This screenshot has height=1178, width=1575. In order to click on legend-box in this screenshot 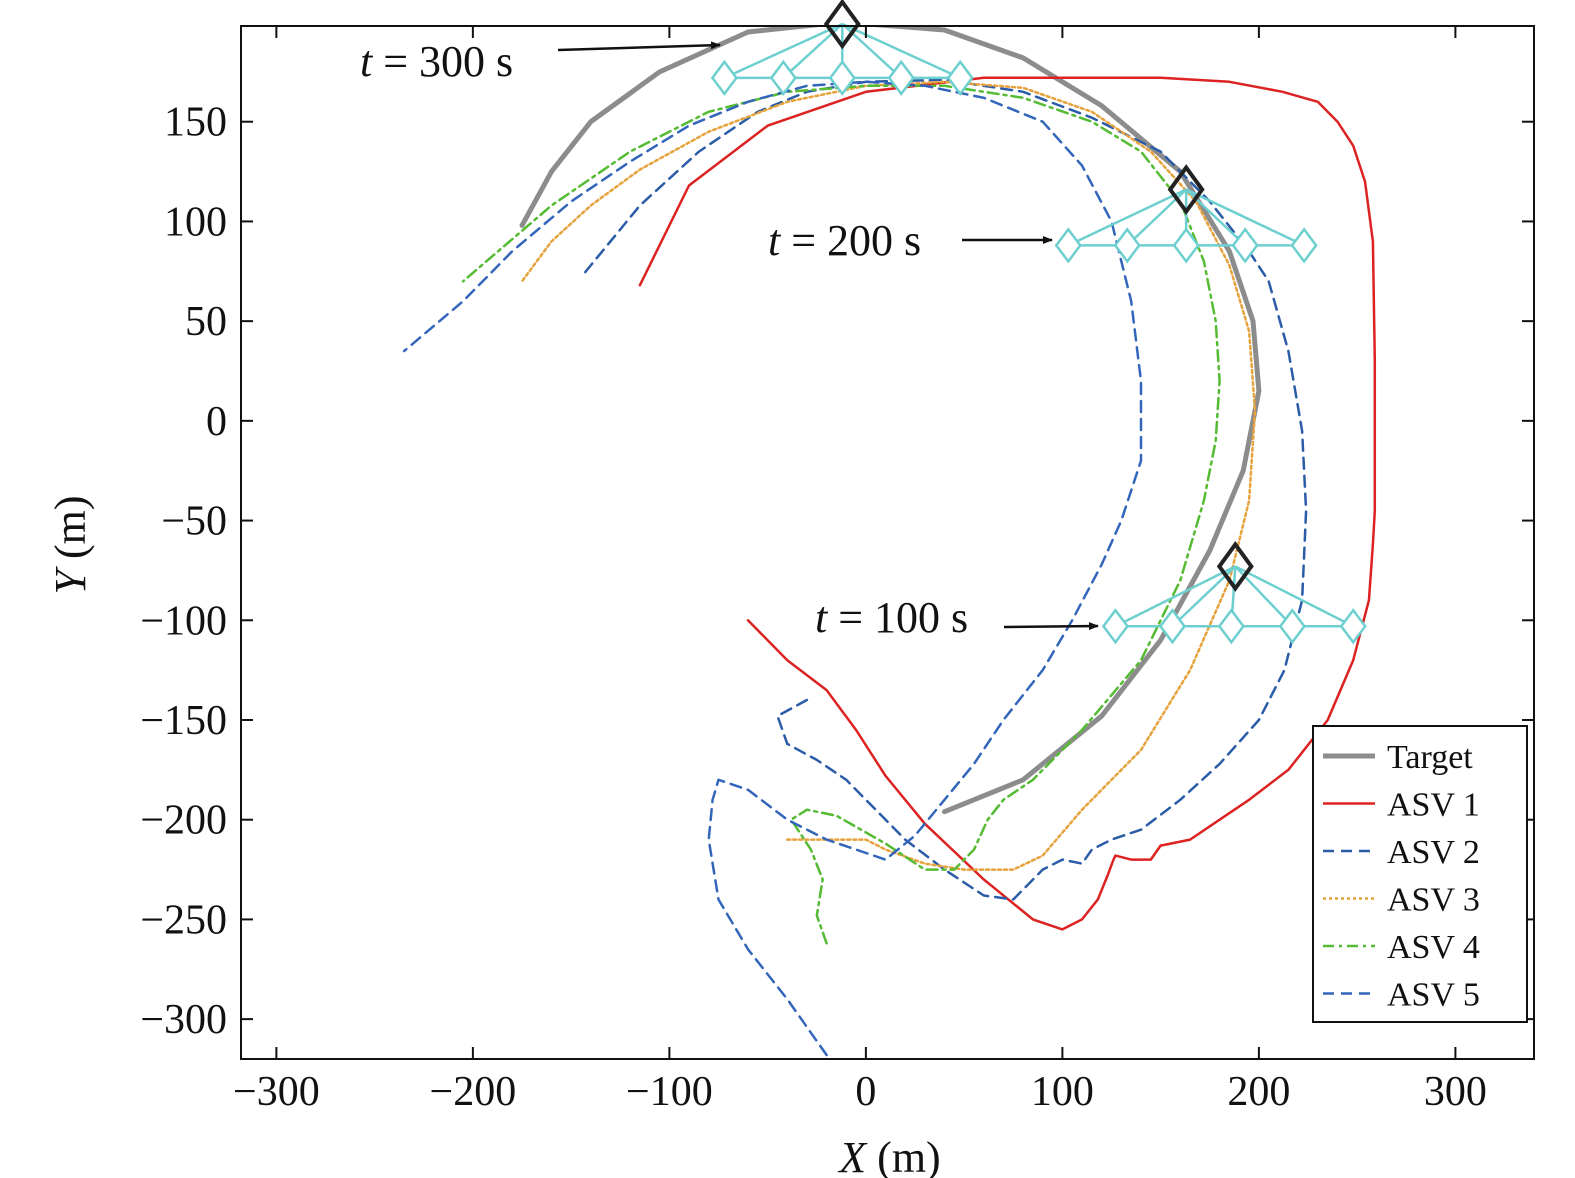, I will do `click(1420, 874)`.